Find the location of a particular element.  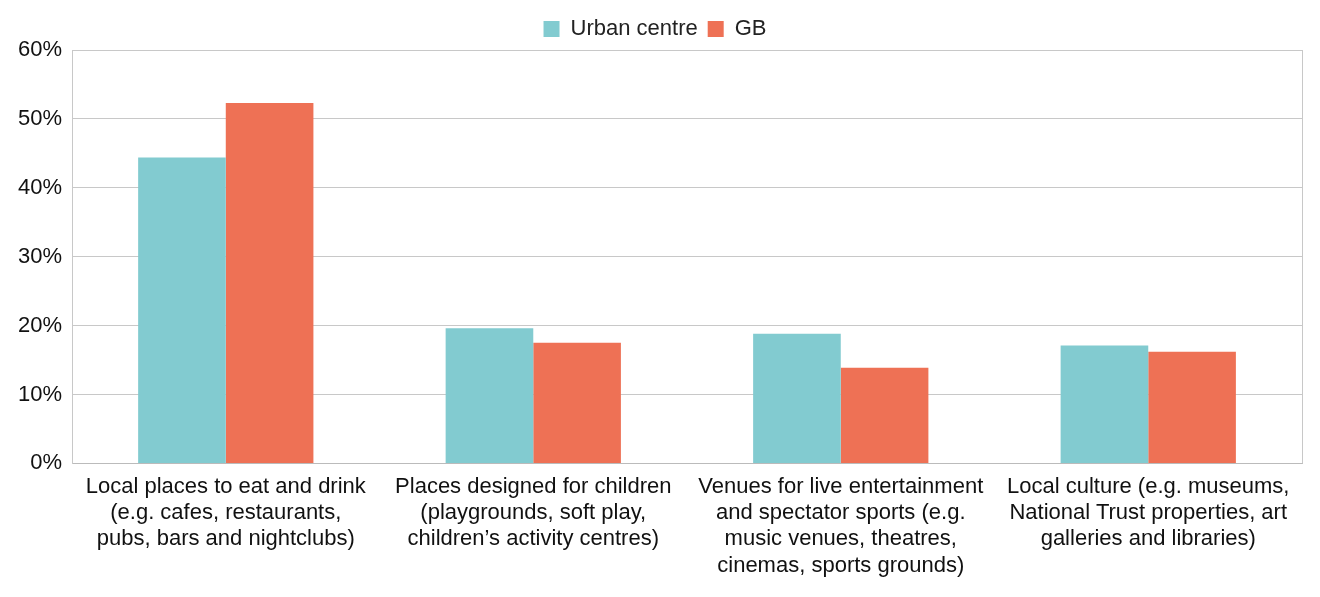

legend-label: Urban centre is located at coordinates (634, 28).